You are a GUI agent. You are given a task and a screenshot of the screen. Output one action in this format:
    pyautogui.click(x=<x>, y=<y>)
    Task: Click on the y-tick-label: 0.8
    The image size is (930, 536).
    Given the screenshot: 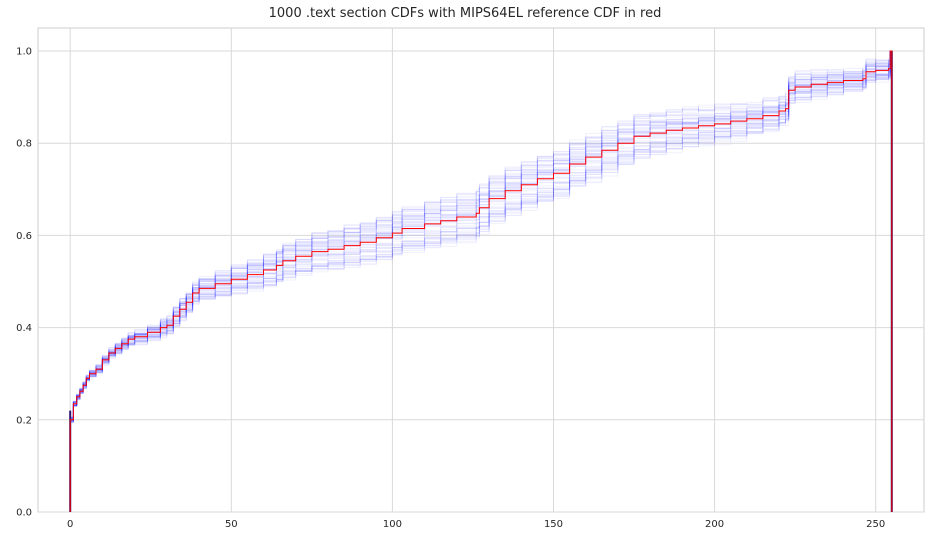 What is the action you would take?
    pyautogui.click(x=24, y=144)
    